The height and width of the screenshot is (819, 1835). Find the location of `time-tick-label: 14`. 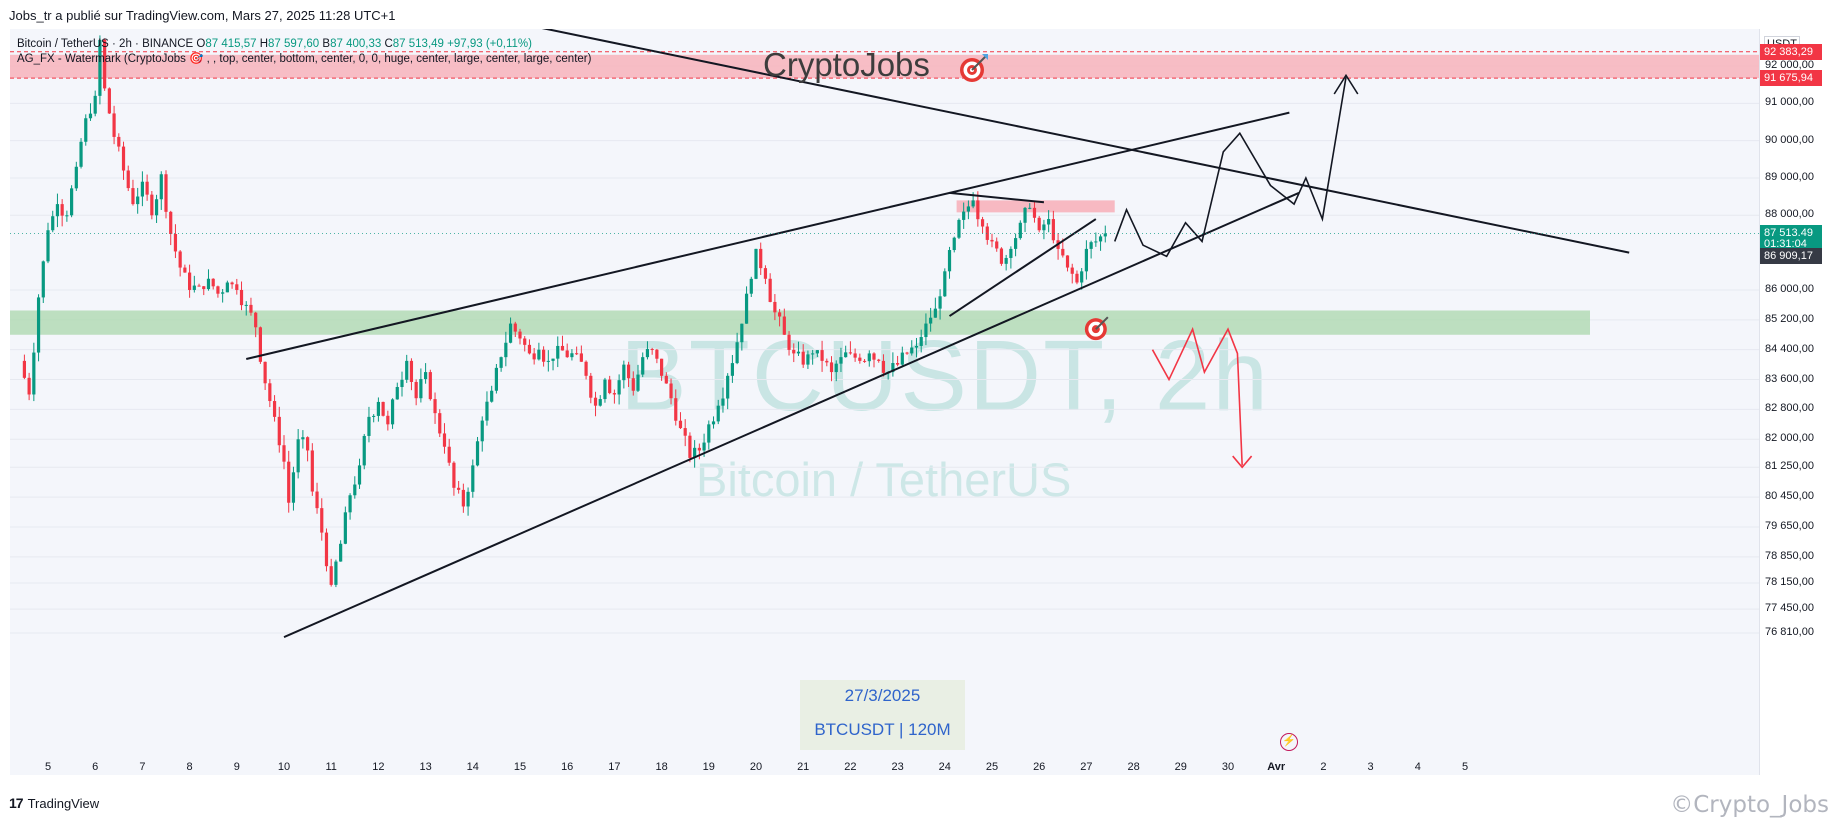

time-tick-label: 14 is located at coordinates (472, 767).